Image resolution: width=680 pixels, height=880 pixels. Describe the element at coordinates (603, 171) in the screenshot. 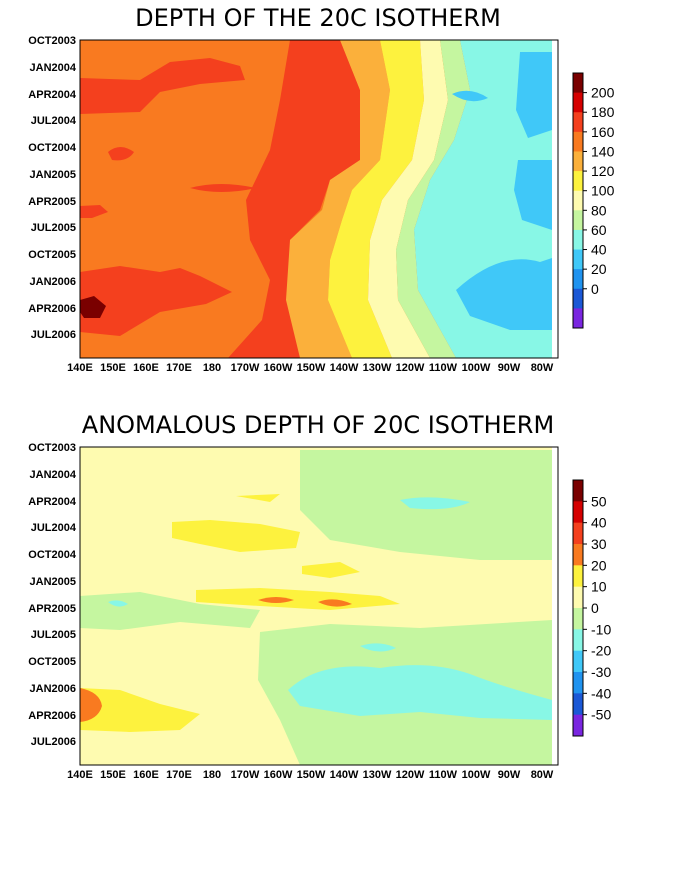

I see `colorbar-label: 120` at that location.